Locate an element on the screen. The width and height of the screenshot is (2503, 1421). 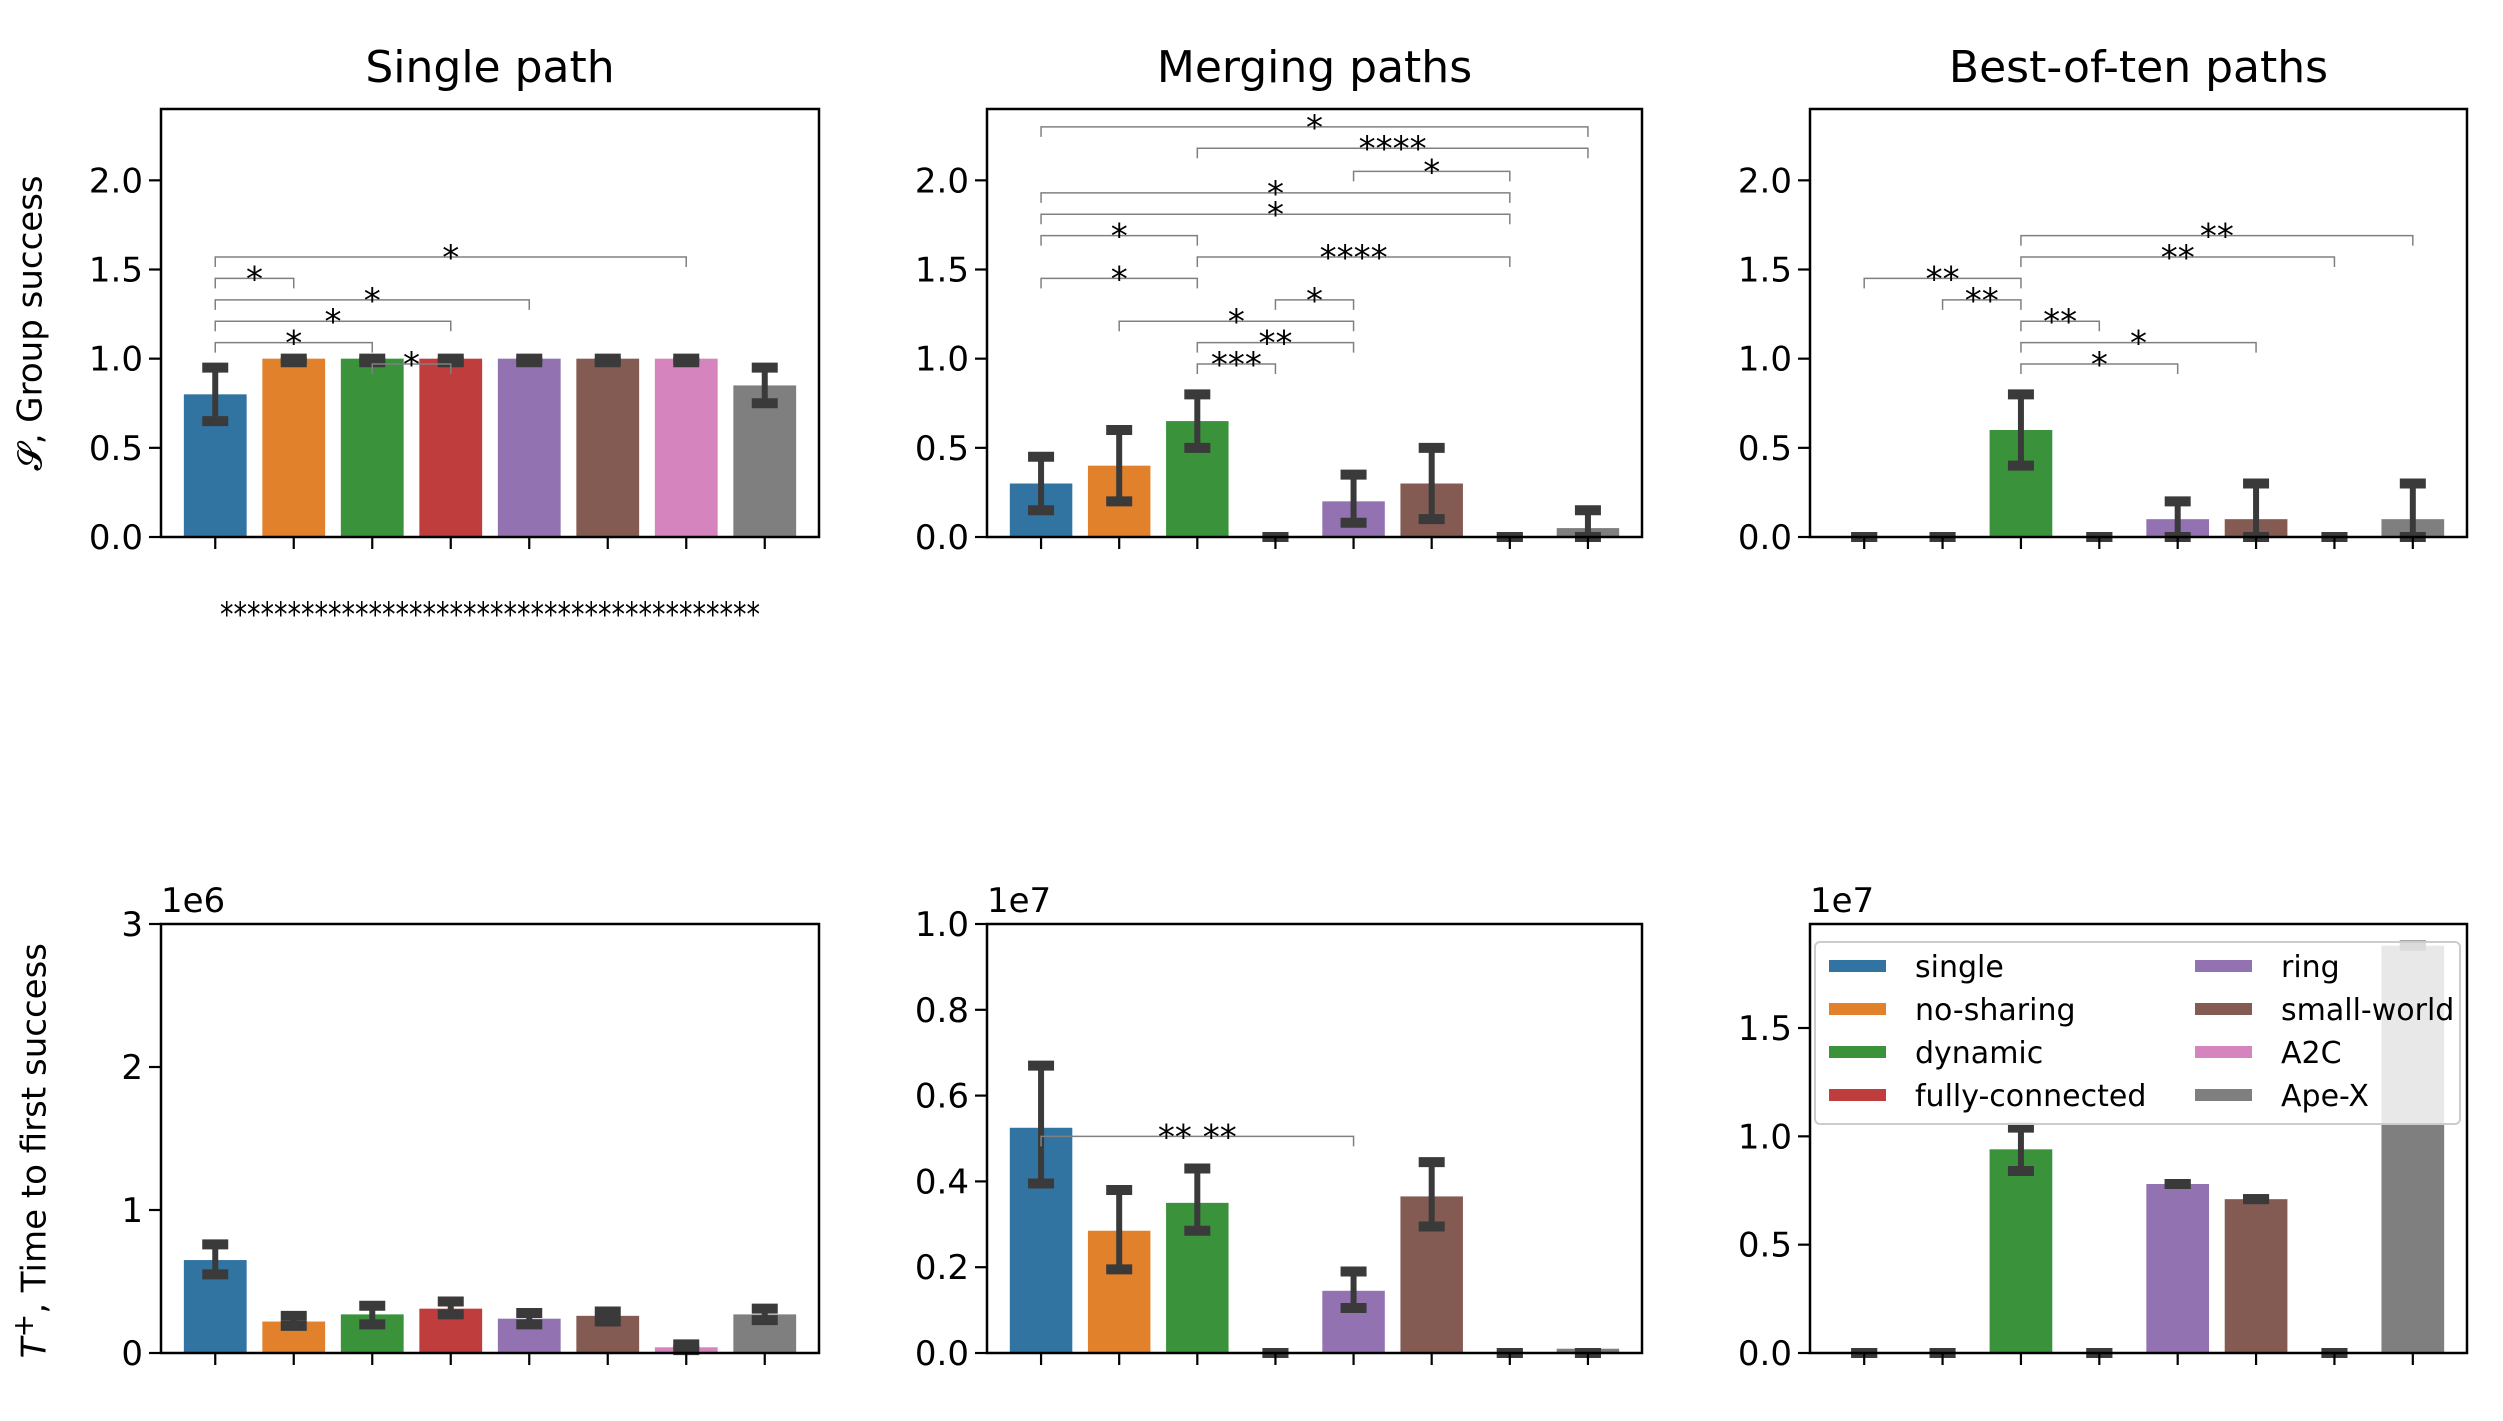
panel-title: Merging paths is located at coordinates (1314, 67).